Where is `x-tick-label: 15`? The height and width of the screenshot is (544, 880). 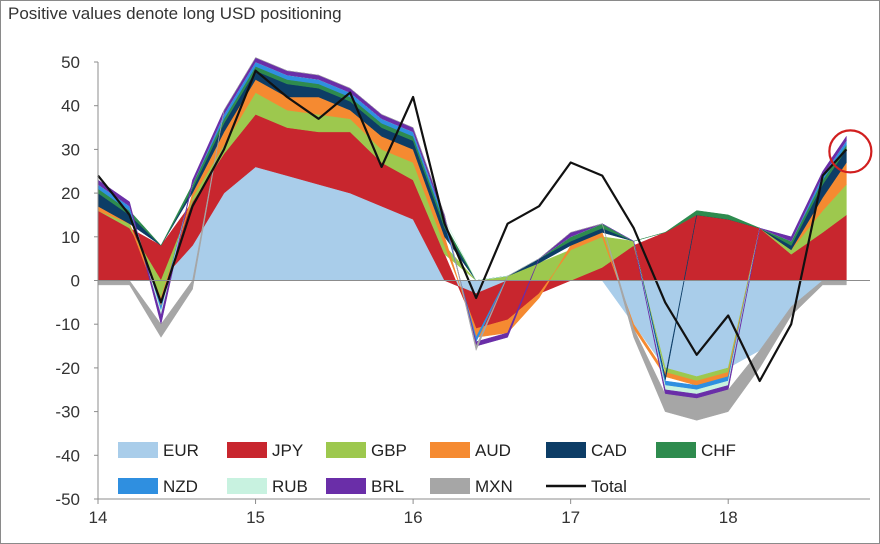
x-tick-label: 15 is located at coordinates (255, 517).